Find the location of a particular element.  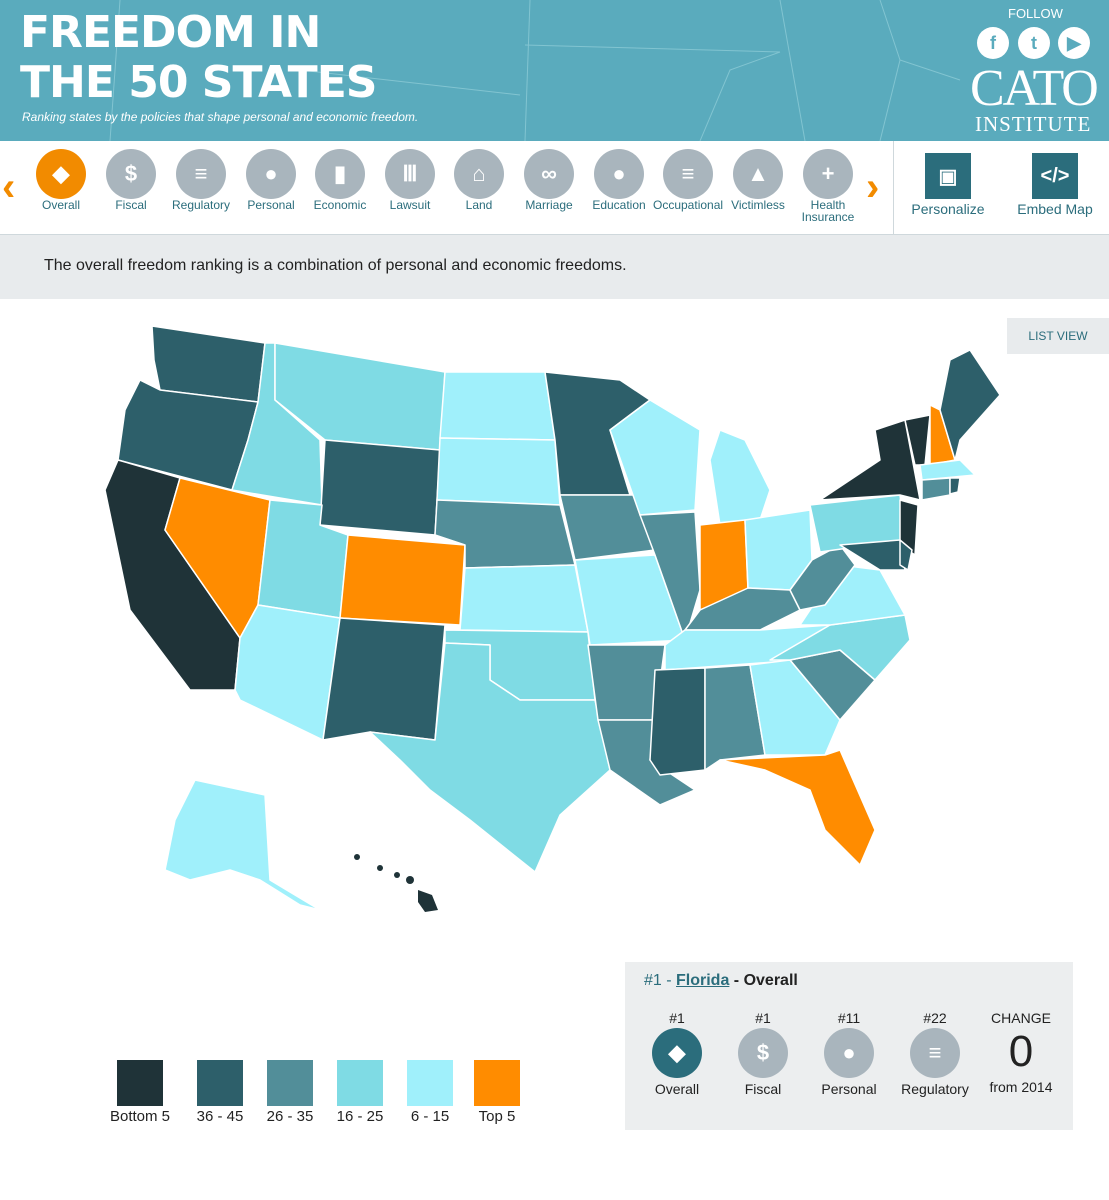

rings-icon: ∞ is located at coordinates (549, 174).